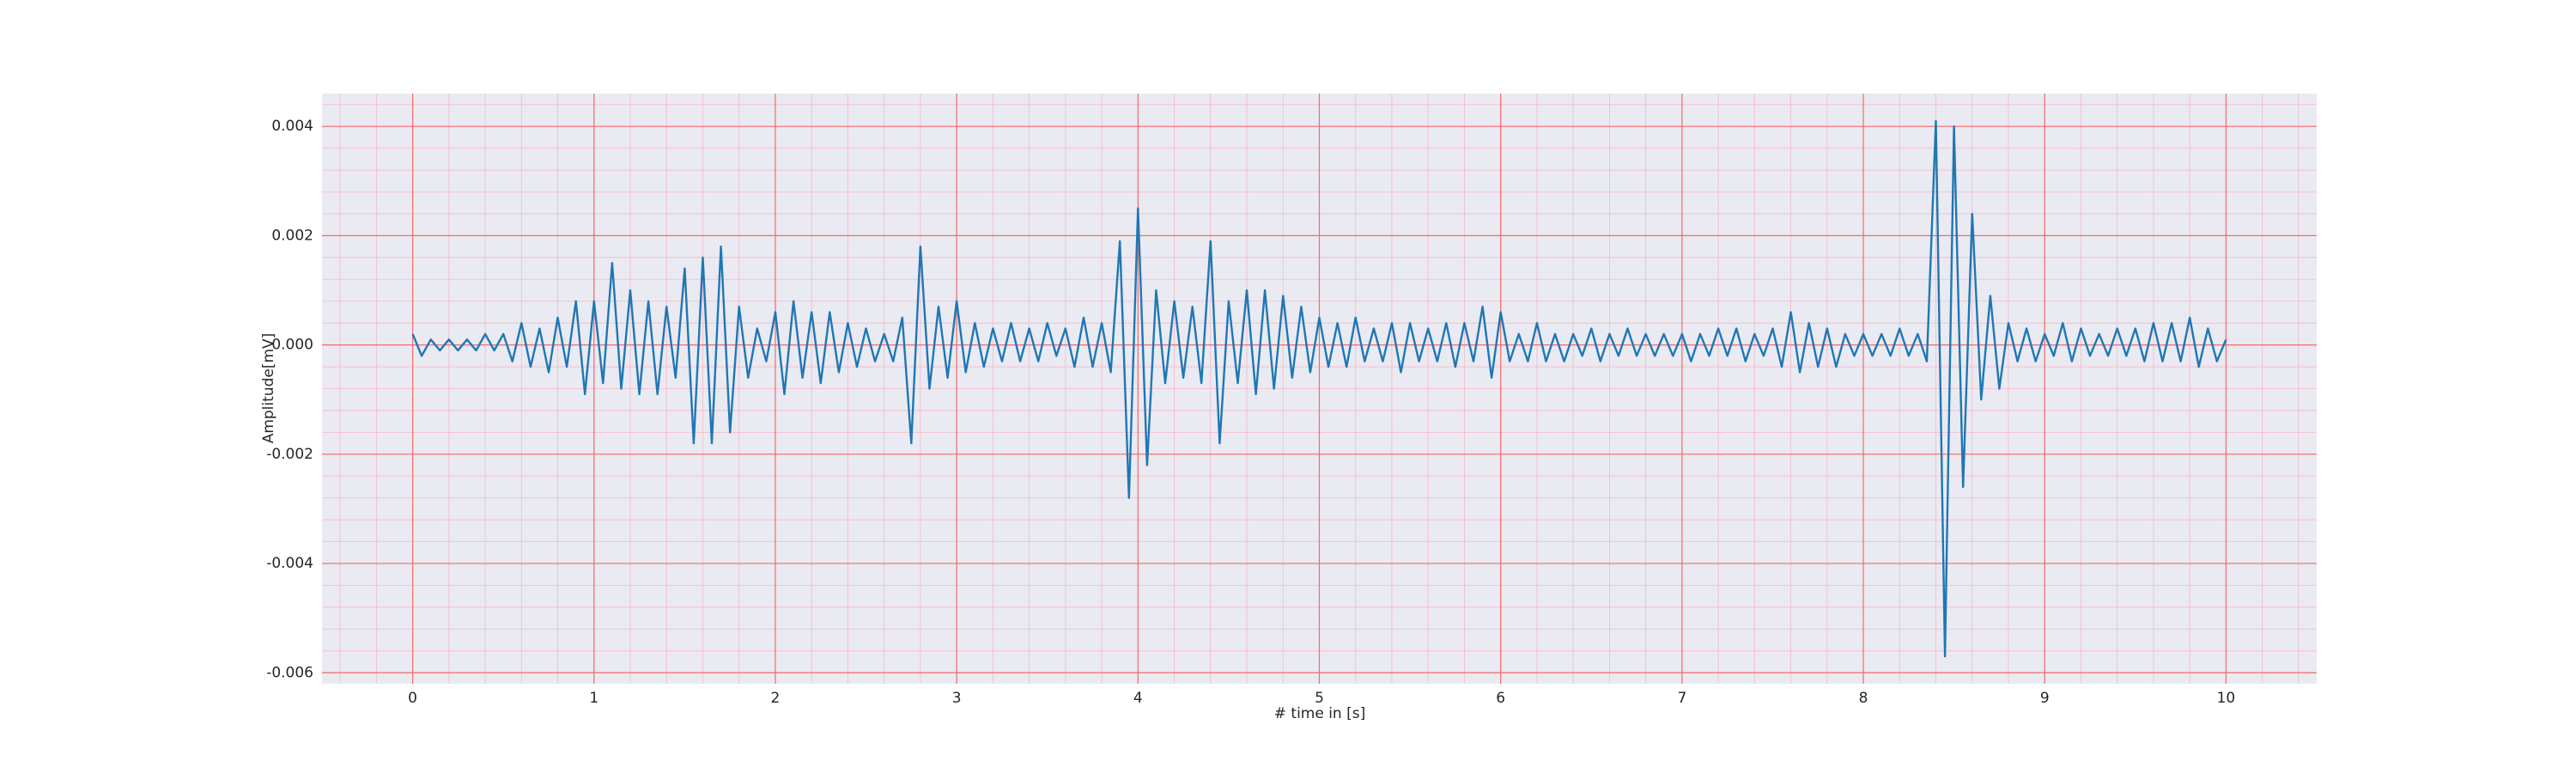 Image resolution: width=2576 pixels, height=773 pixels. What do you see at coordinates (1864, 698) in the screenshot?
I see `x-tick-label: 8` at bounding box center [1864, 698].